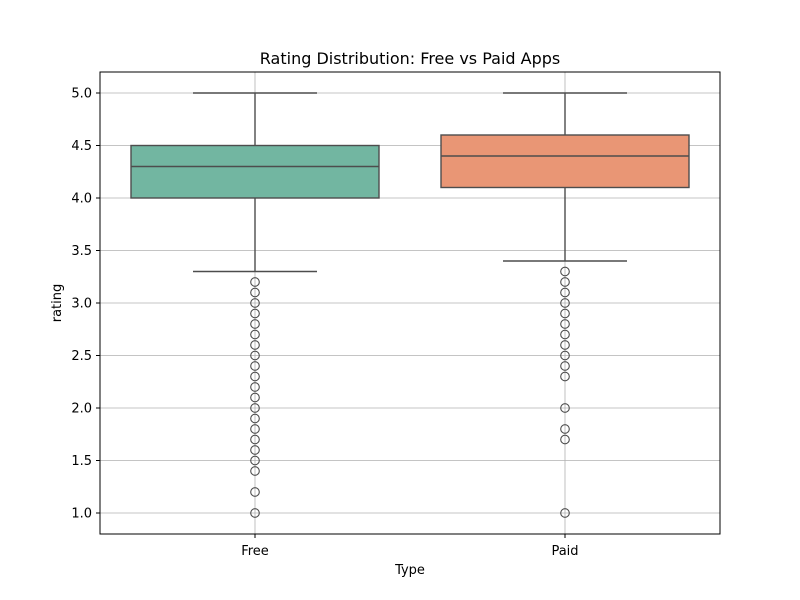 Image resolution: width=800 pixels, height=600 pixels. I want to click on y-tick-label: 4.0, so click(81, 199).